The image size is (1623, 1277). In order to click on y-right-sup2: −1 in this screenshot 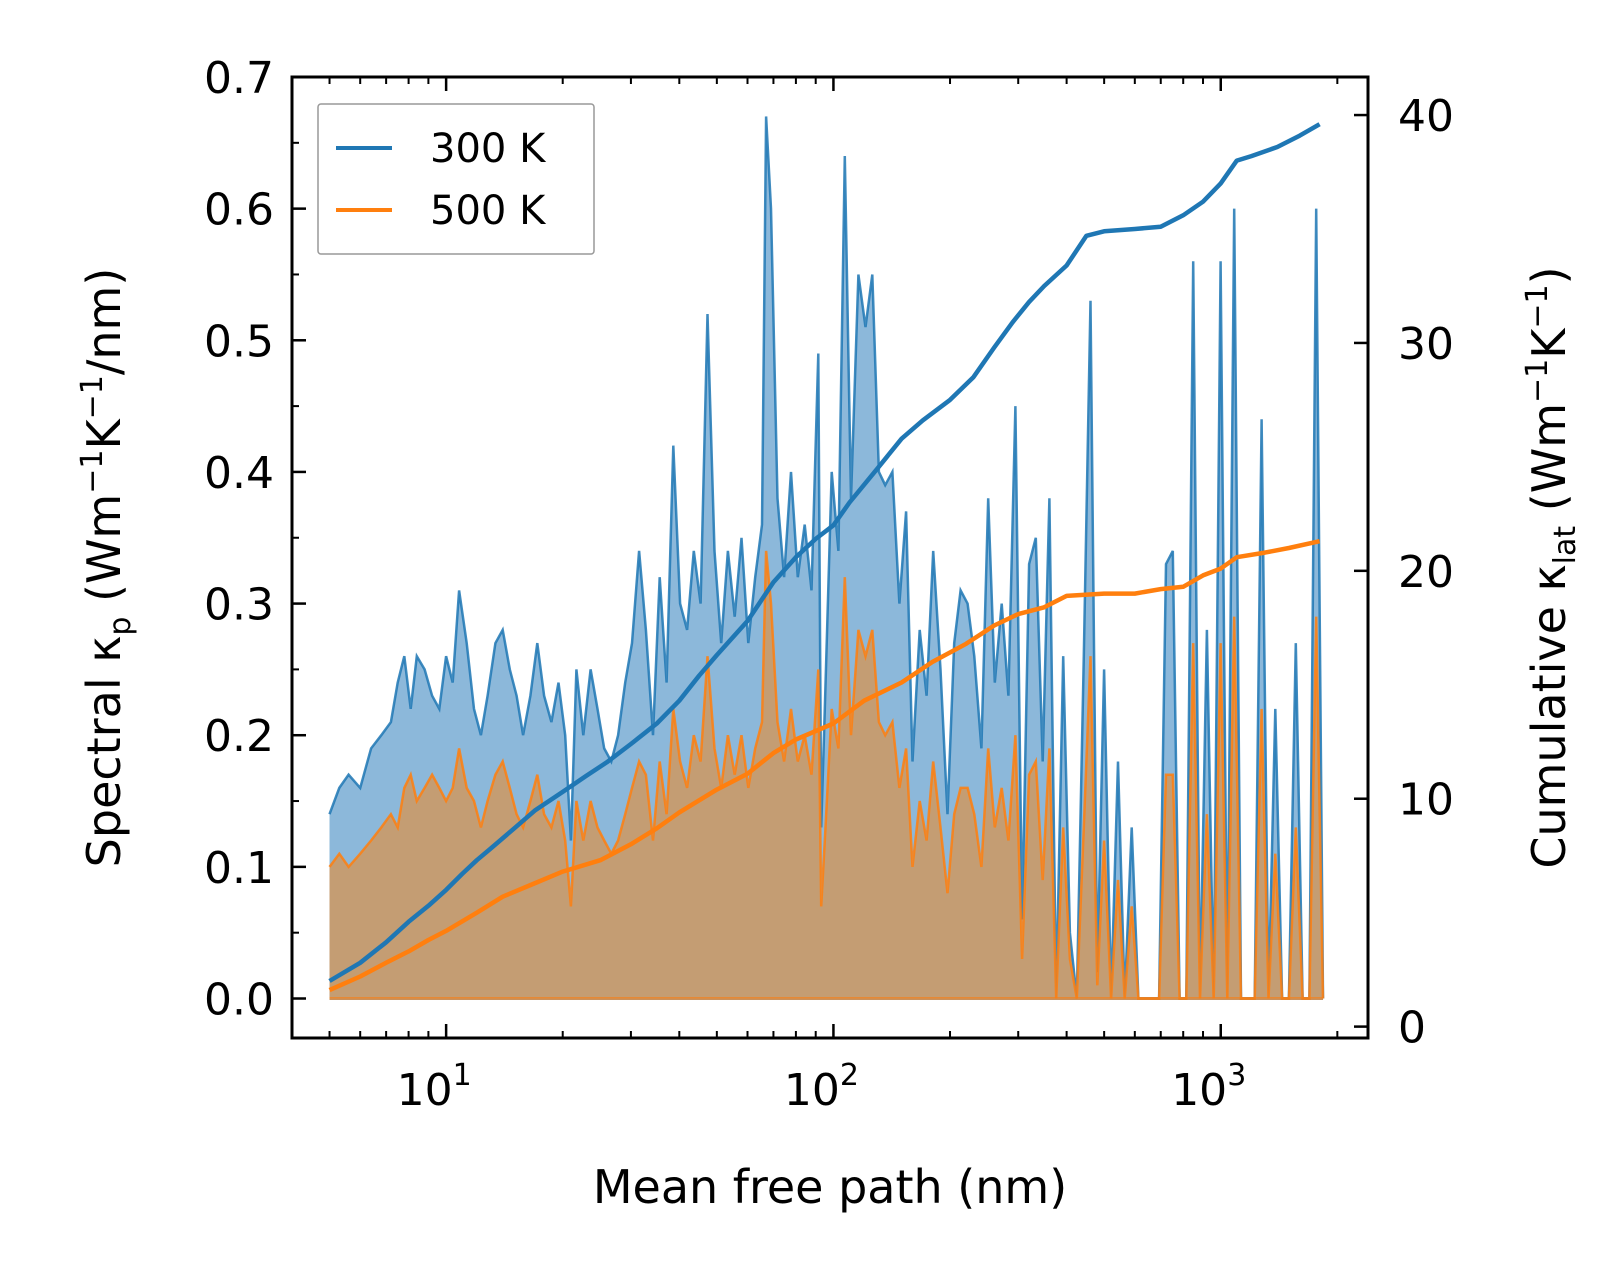, I will do `click(1537, 306)`.